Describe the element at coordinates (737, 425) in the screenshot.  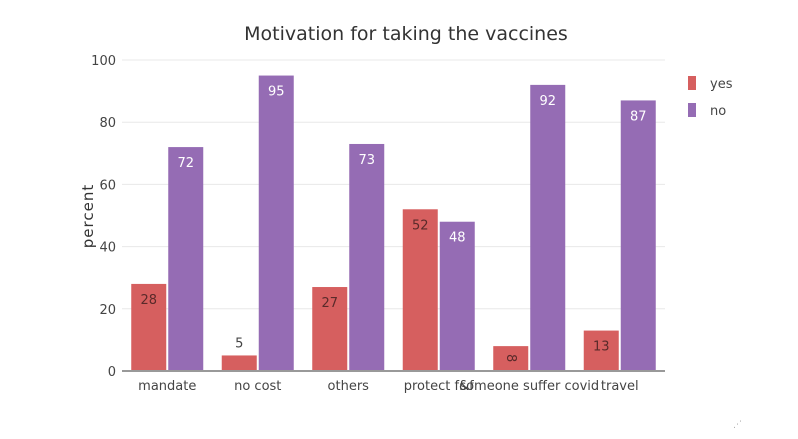
I see `resize-handle-icon: ⋰` at that location.